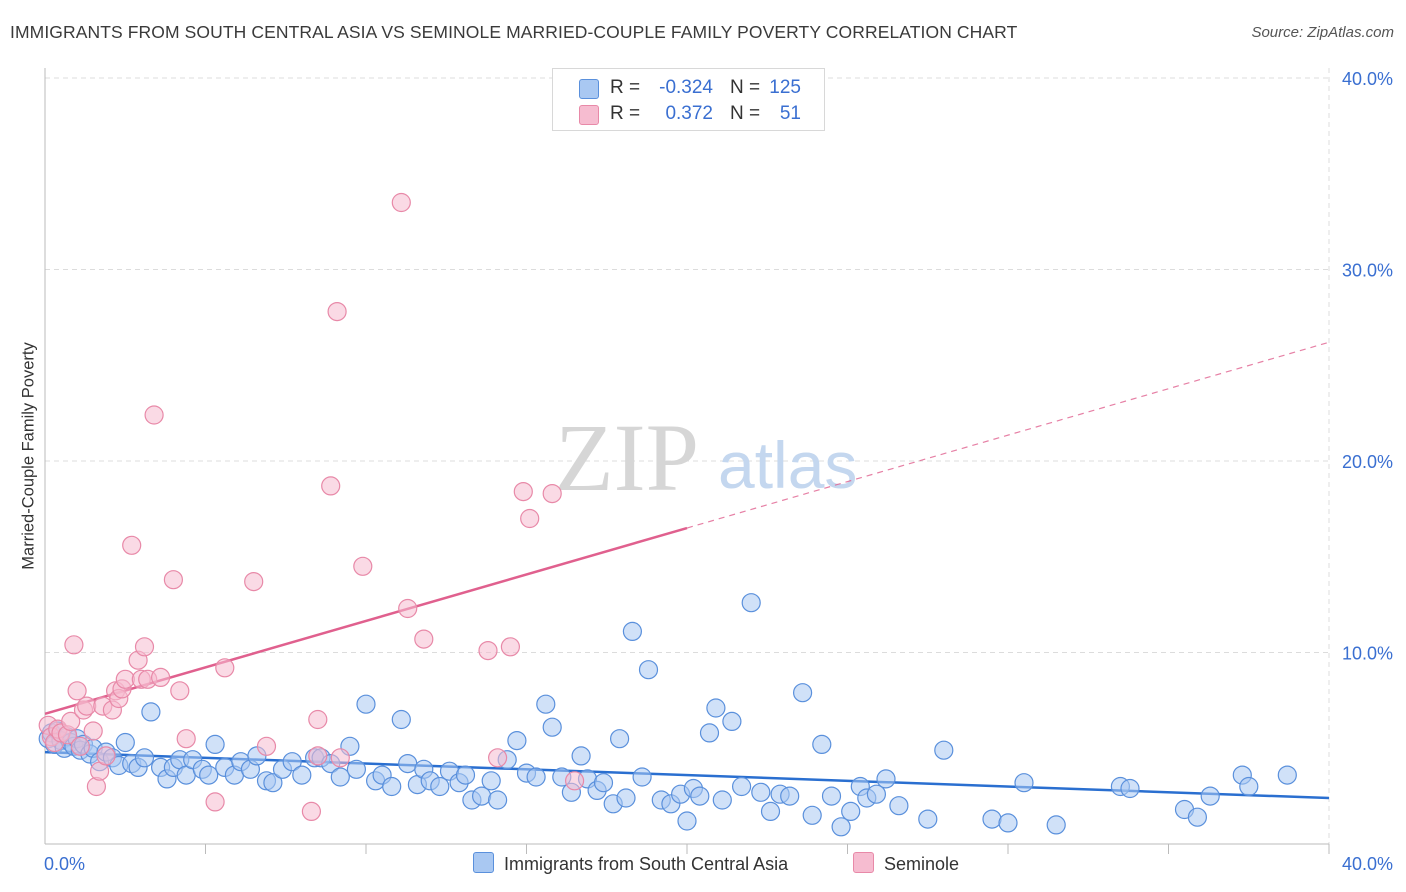  What do you see at coordinates (1367, 654) in the screenshot?
I see `y-tick-label: 10.0%` at bounding box center [1367, 654].